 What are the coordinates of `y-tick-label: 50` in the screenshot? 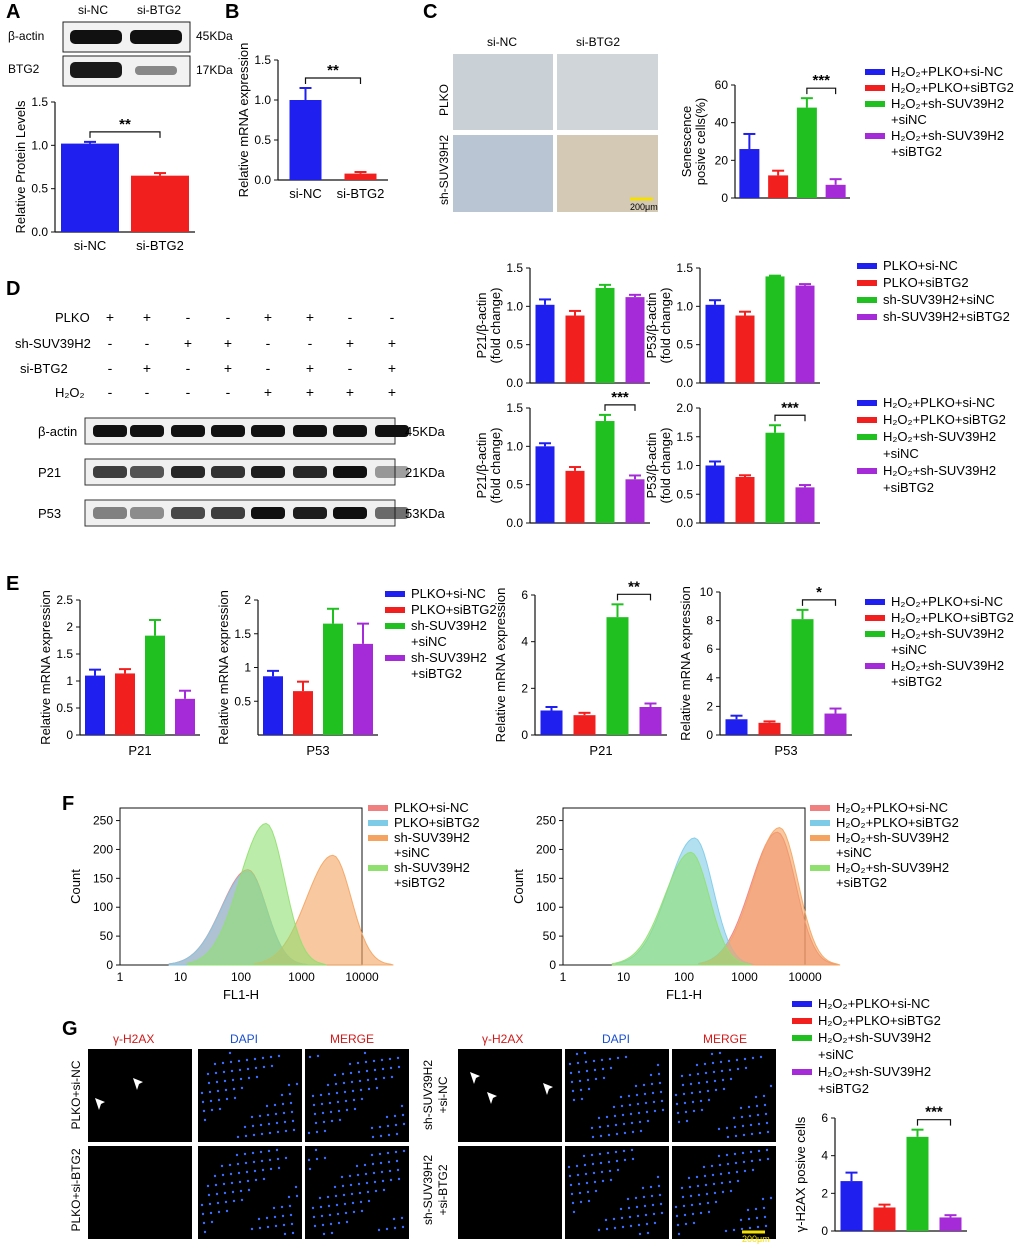 It's located at (107, 936).